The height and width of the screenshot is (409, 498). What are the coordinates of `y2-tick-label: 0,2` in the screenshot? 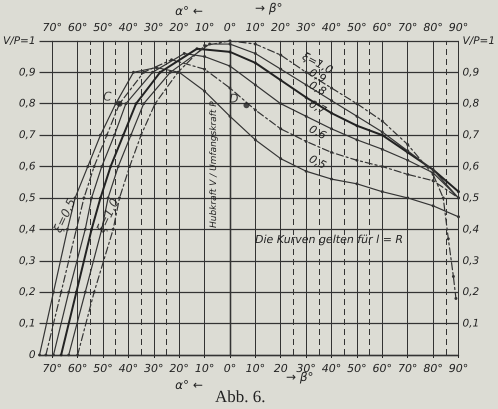 It's located at (471, 292).